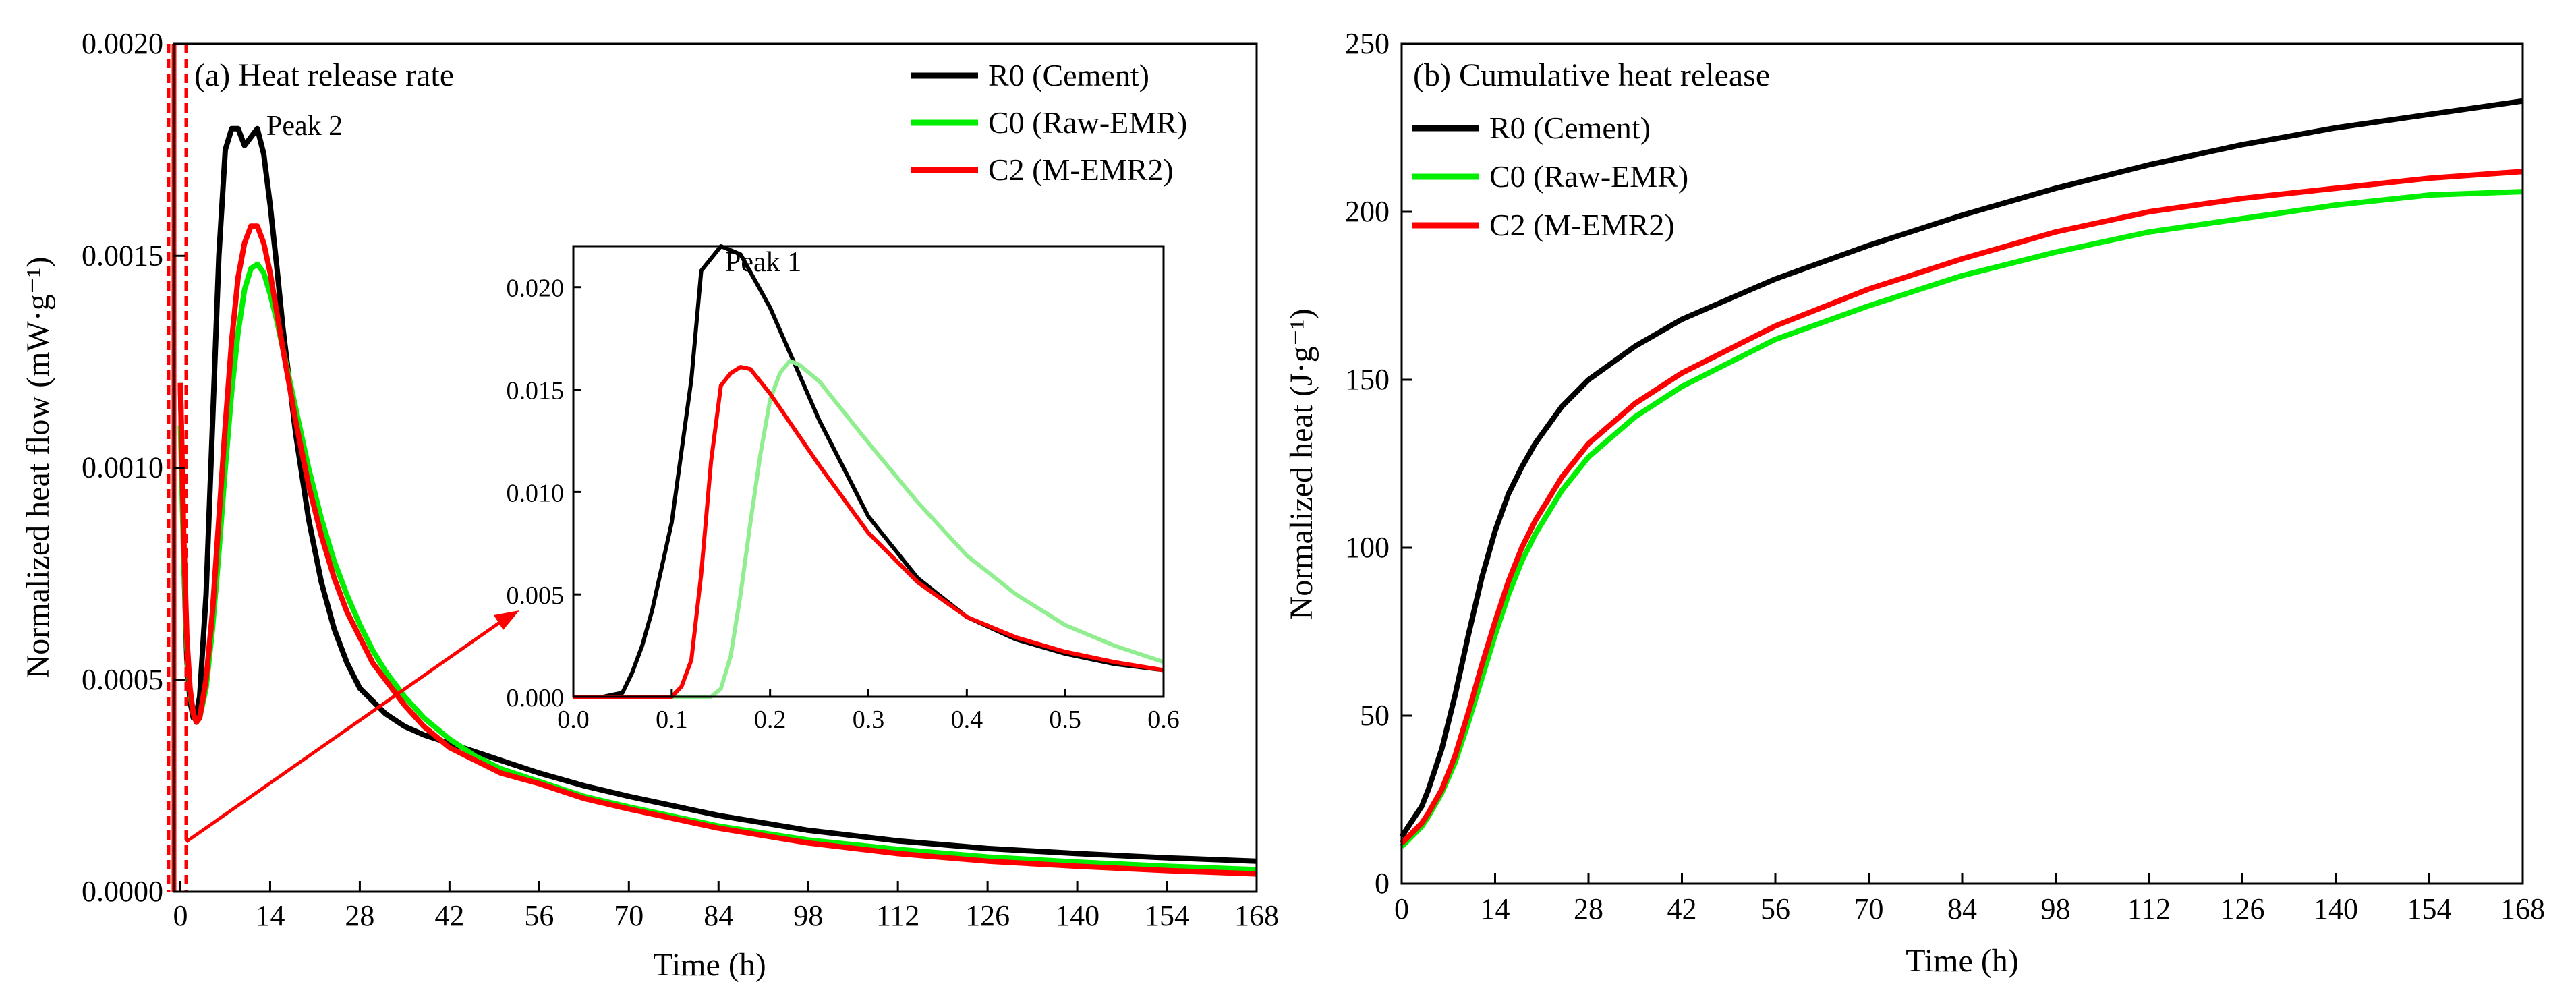  Describe the element at coordinates (270, 915) in the screenshot. I see `panel-a-x-tick-label: 14` at that location.